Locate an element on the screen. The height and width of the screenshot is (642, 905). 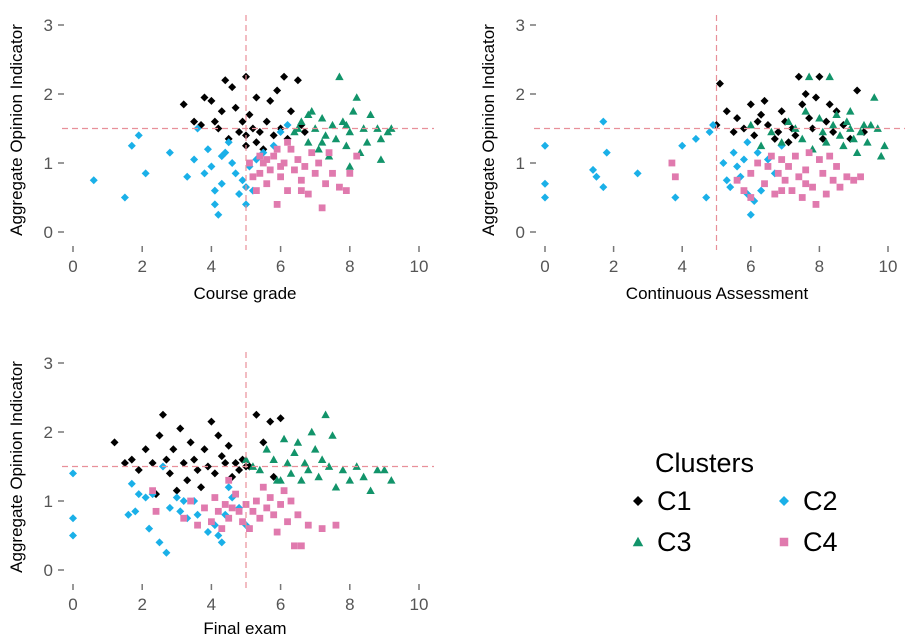
y-tick-label: 0 is located at coordinates (48, 570).